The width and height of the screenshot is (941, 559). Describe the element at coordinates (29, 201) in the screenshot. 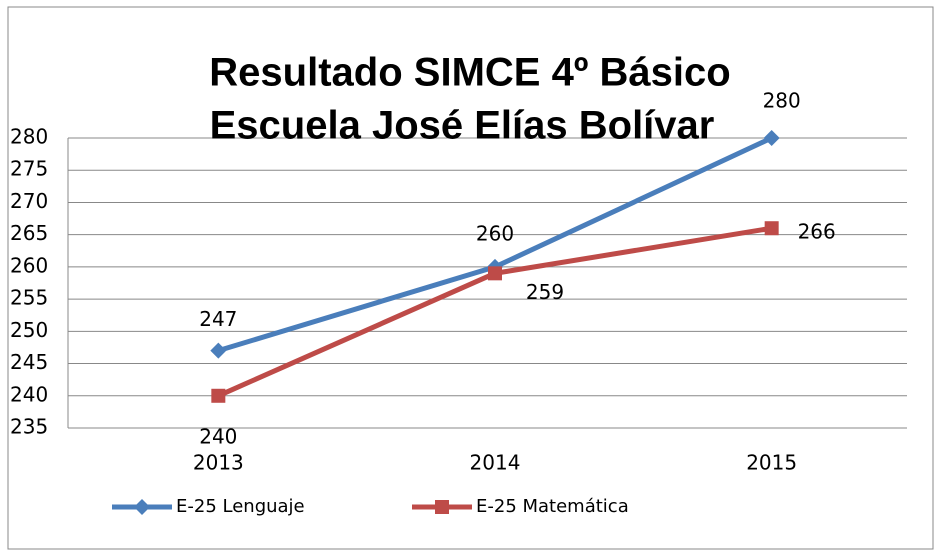

I see `y-tick-label: 270` at that location.